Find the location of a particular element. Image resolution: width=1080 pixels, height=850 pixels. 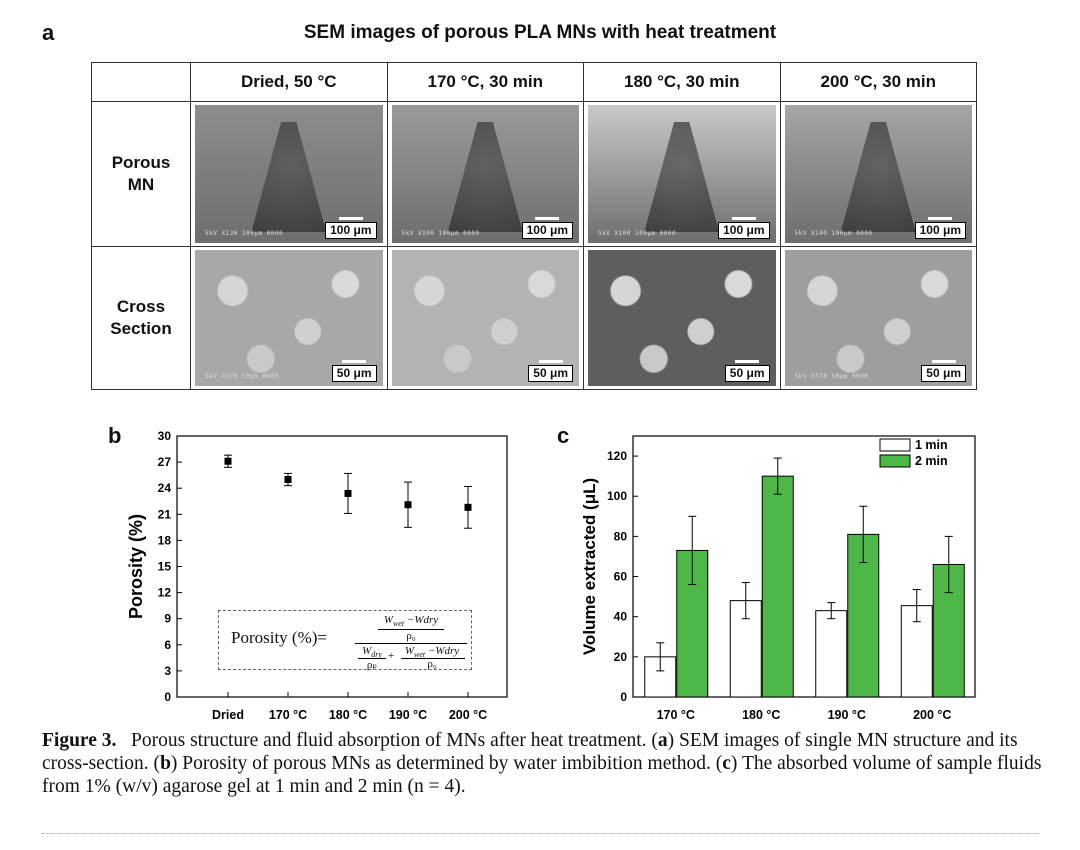

formula-rho0: ρ₀ is located at coordinates (432, 664).